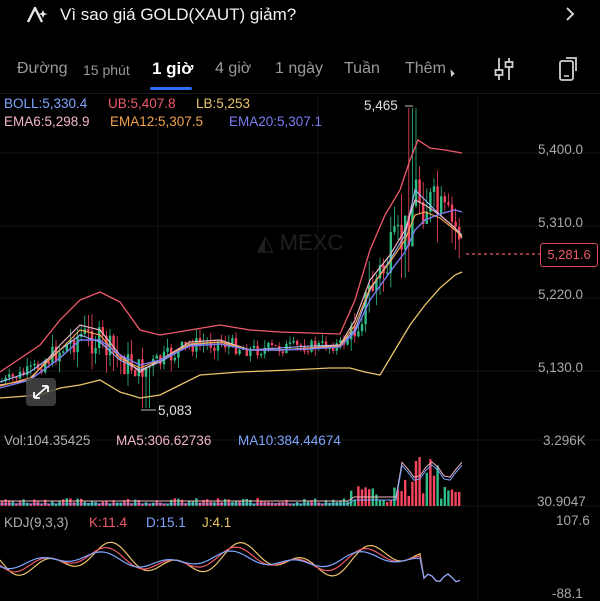  Describe the element at coordinates (38, 15) in the screenshot. I see `ai-sparkle-icon` at that location.